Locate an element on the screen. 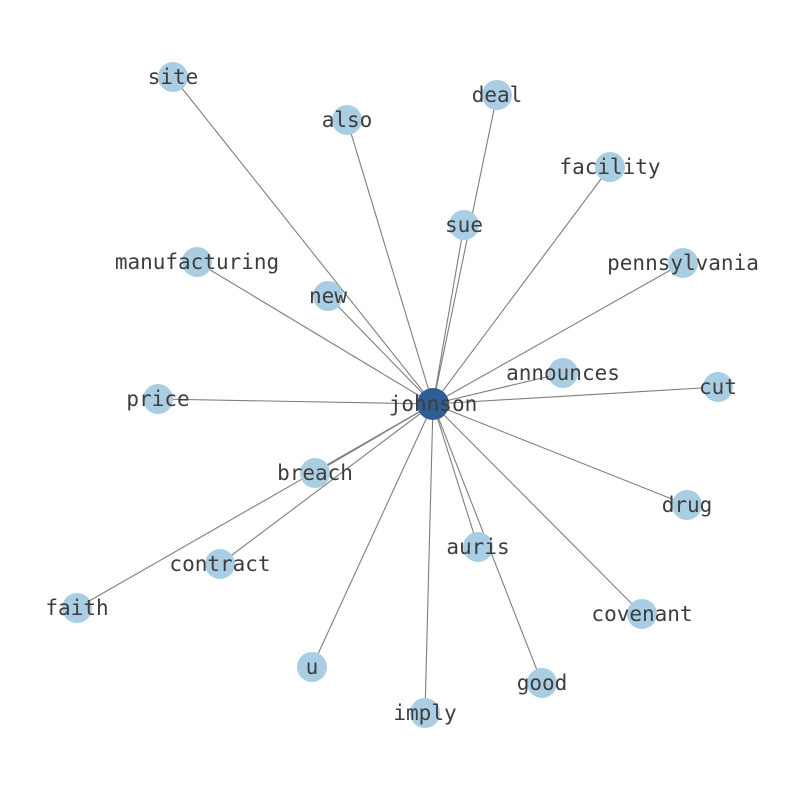 Image resolution: width=794 pixels, height=790 pixels. graph-edge-johnson-facility is located at coordinates (521, 285).